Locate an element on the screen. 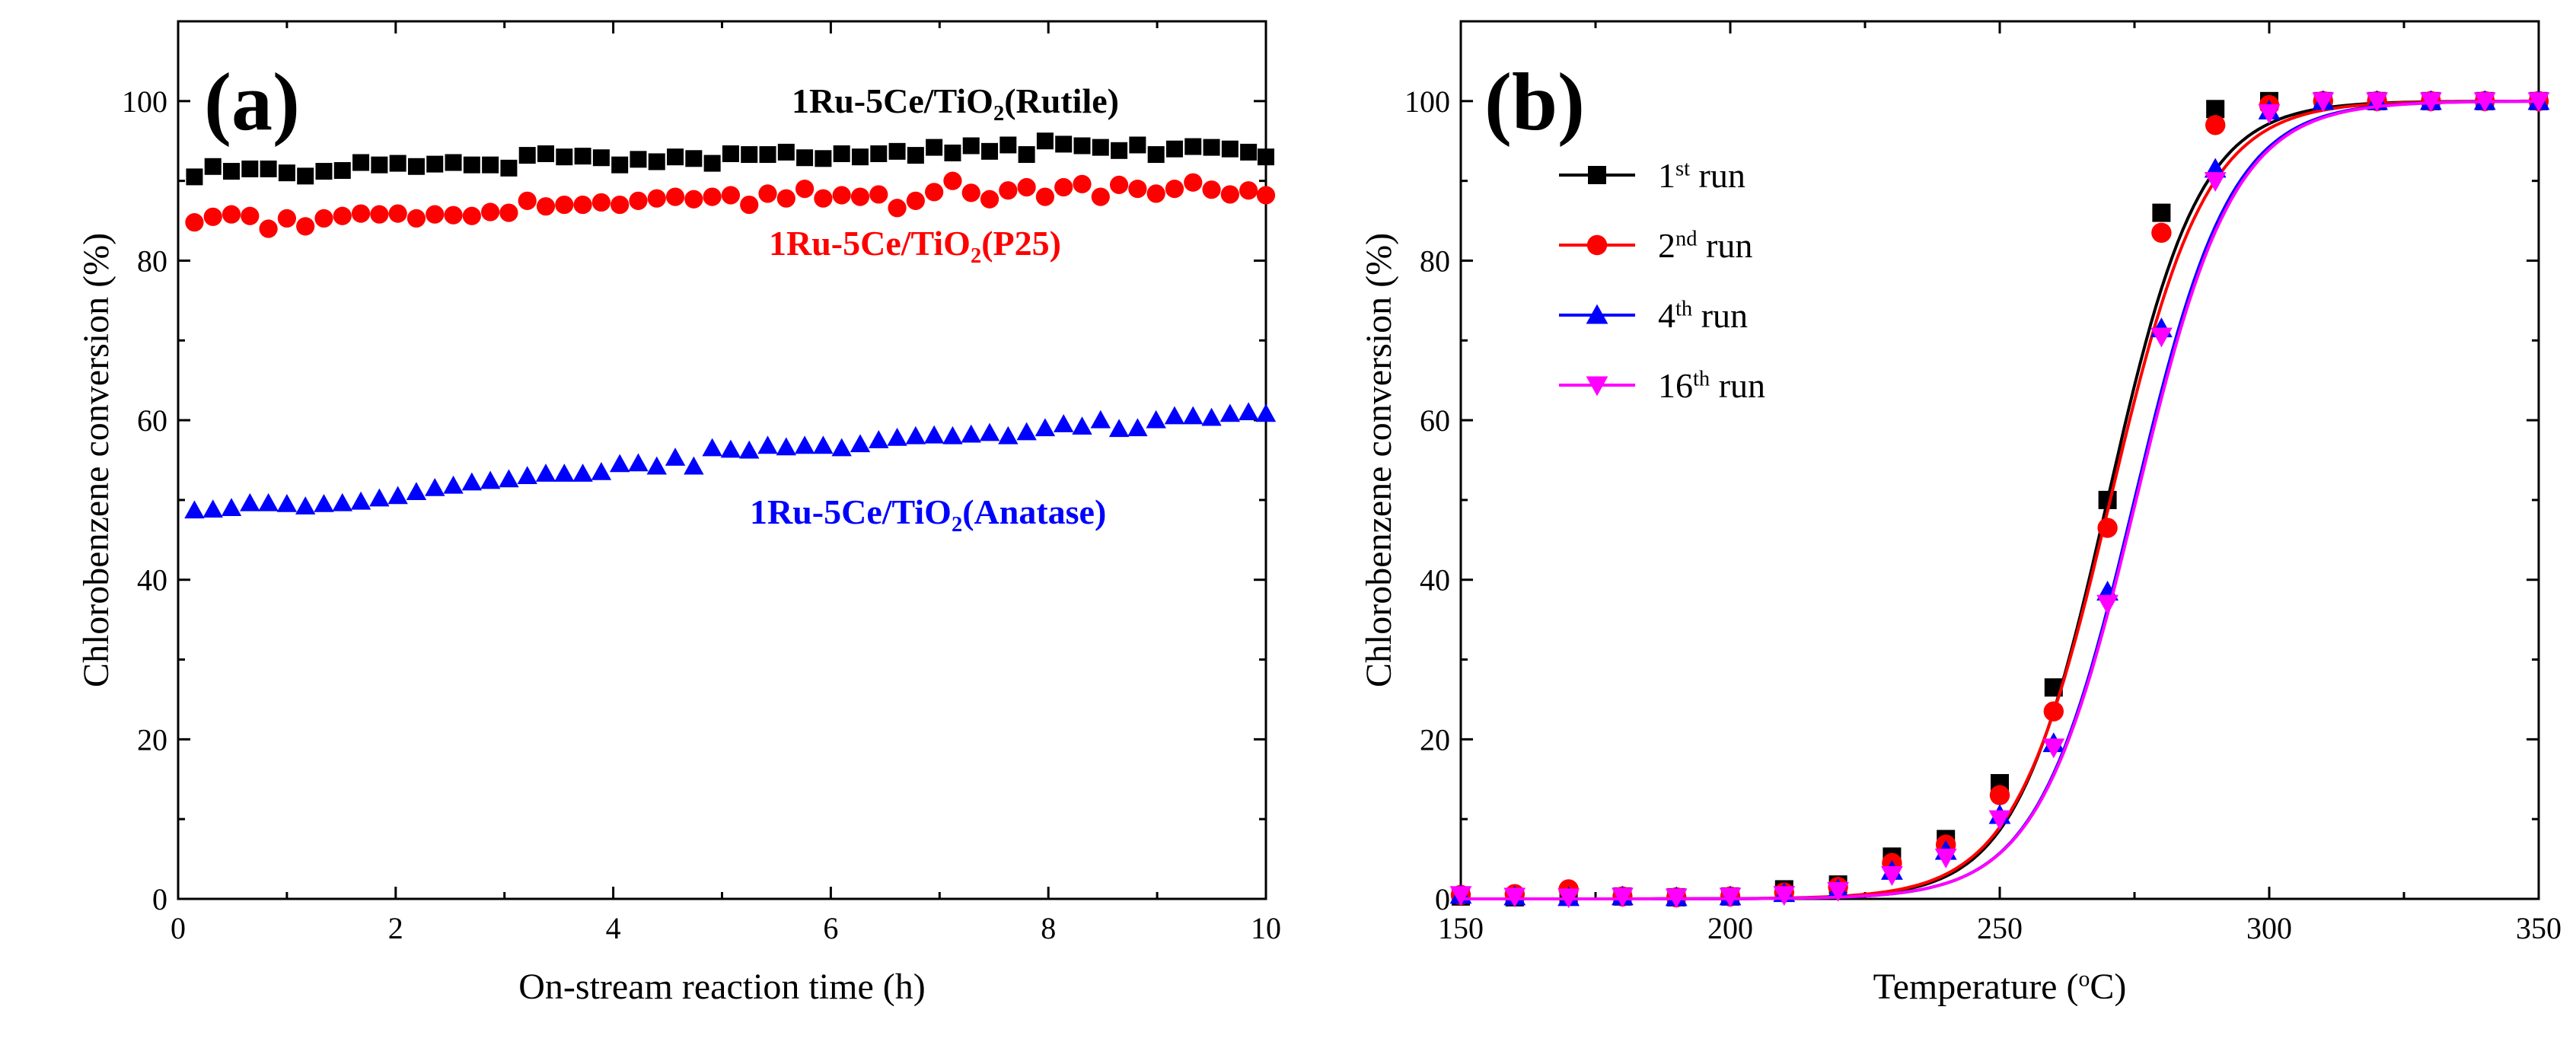 The height and width of the screenshot is (1061, 2576). panel-a-x-tick-label: 4 is located at coordinates (613, 928).